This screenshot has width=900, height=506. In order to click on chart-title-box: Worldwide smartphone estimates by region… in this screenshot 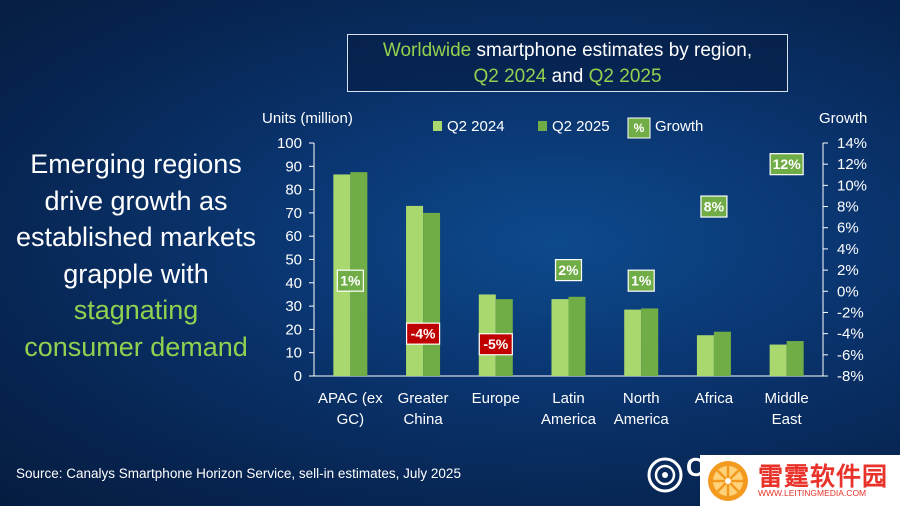, I will do `click(567, 63)`.